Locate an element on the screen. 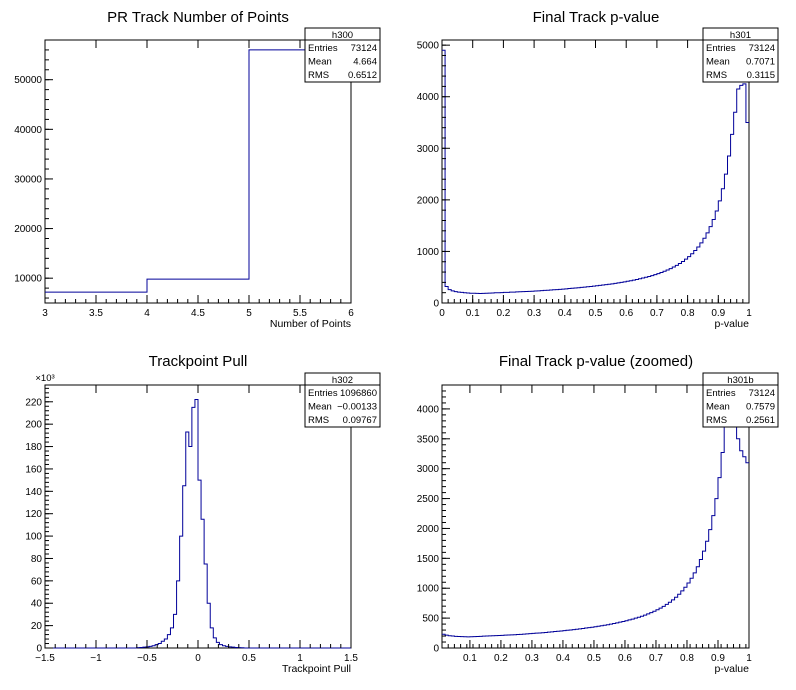 The image size is (796, 690). x-tick-label: −1 is located at coordinates (96, 658).